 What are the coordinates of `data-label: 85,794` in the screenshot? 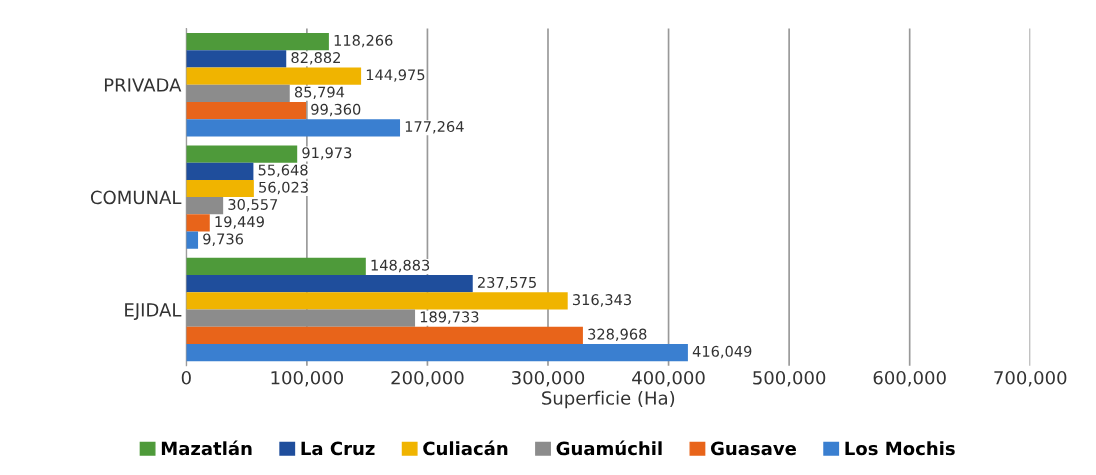 It's located at (319, 93).